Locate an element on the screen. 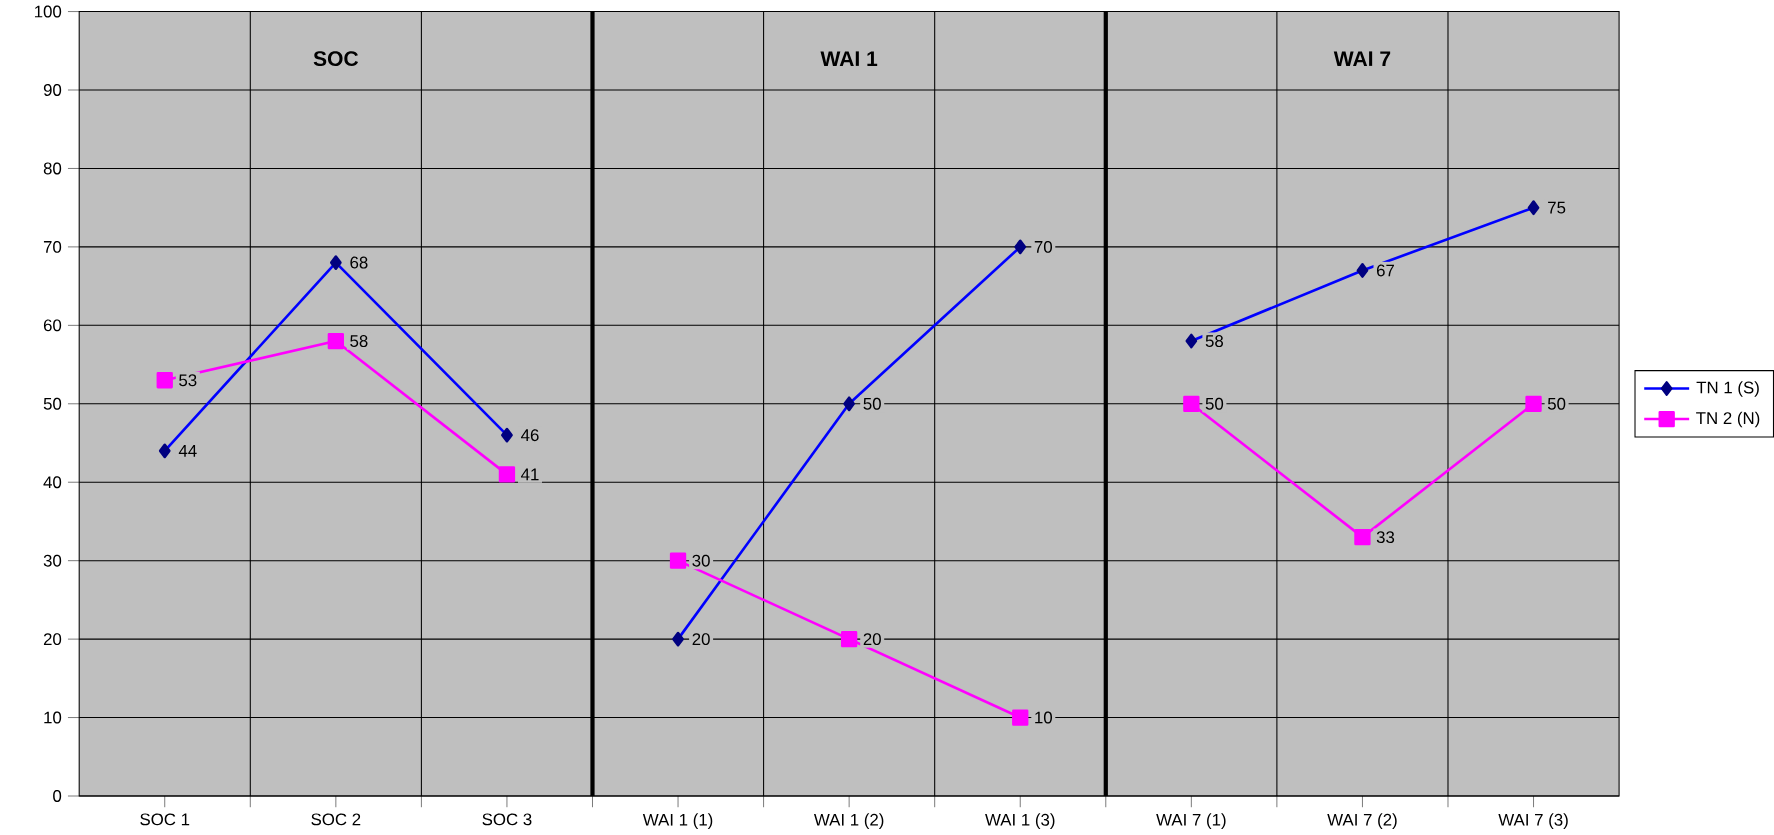 Image resolution: width=1774 pixels, height=835 pixels. x-tick-label: WAI 7 (2) is located at coordinates (1362, 821).